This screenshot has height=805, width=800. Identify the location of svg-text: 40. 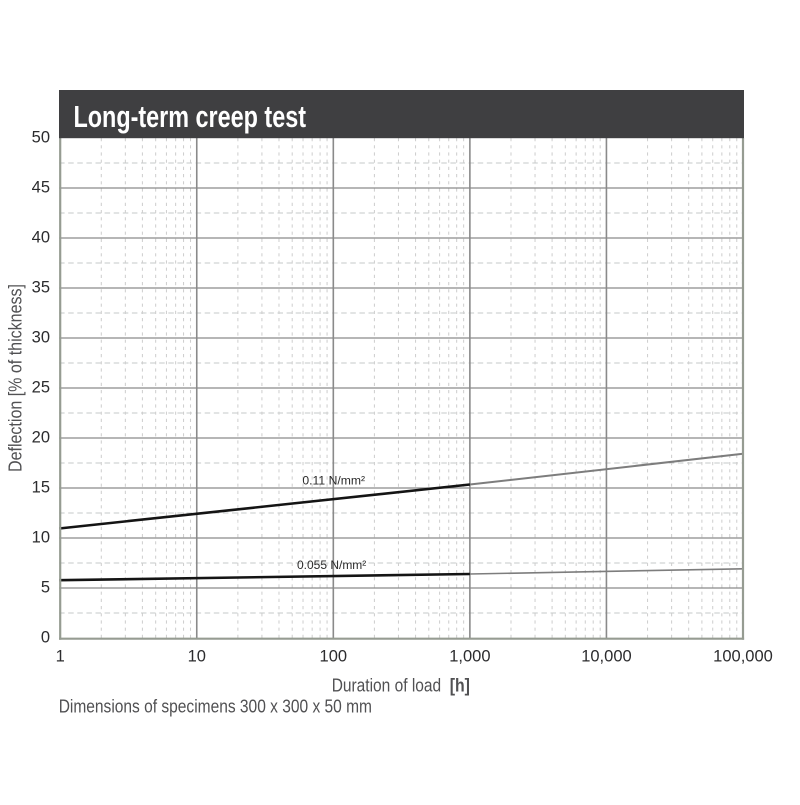
(41, 238).